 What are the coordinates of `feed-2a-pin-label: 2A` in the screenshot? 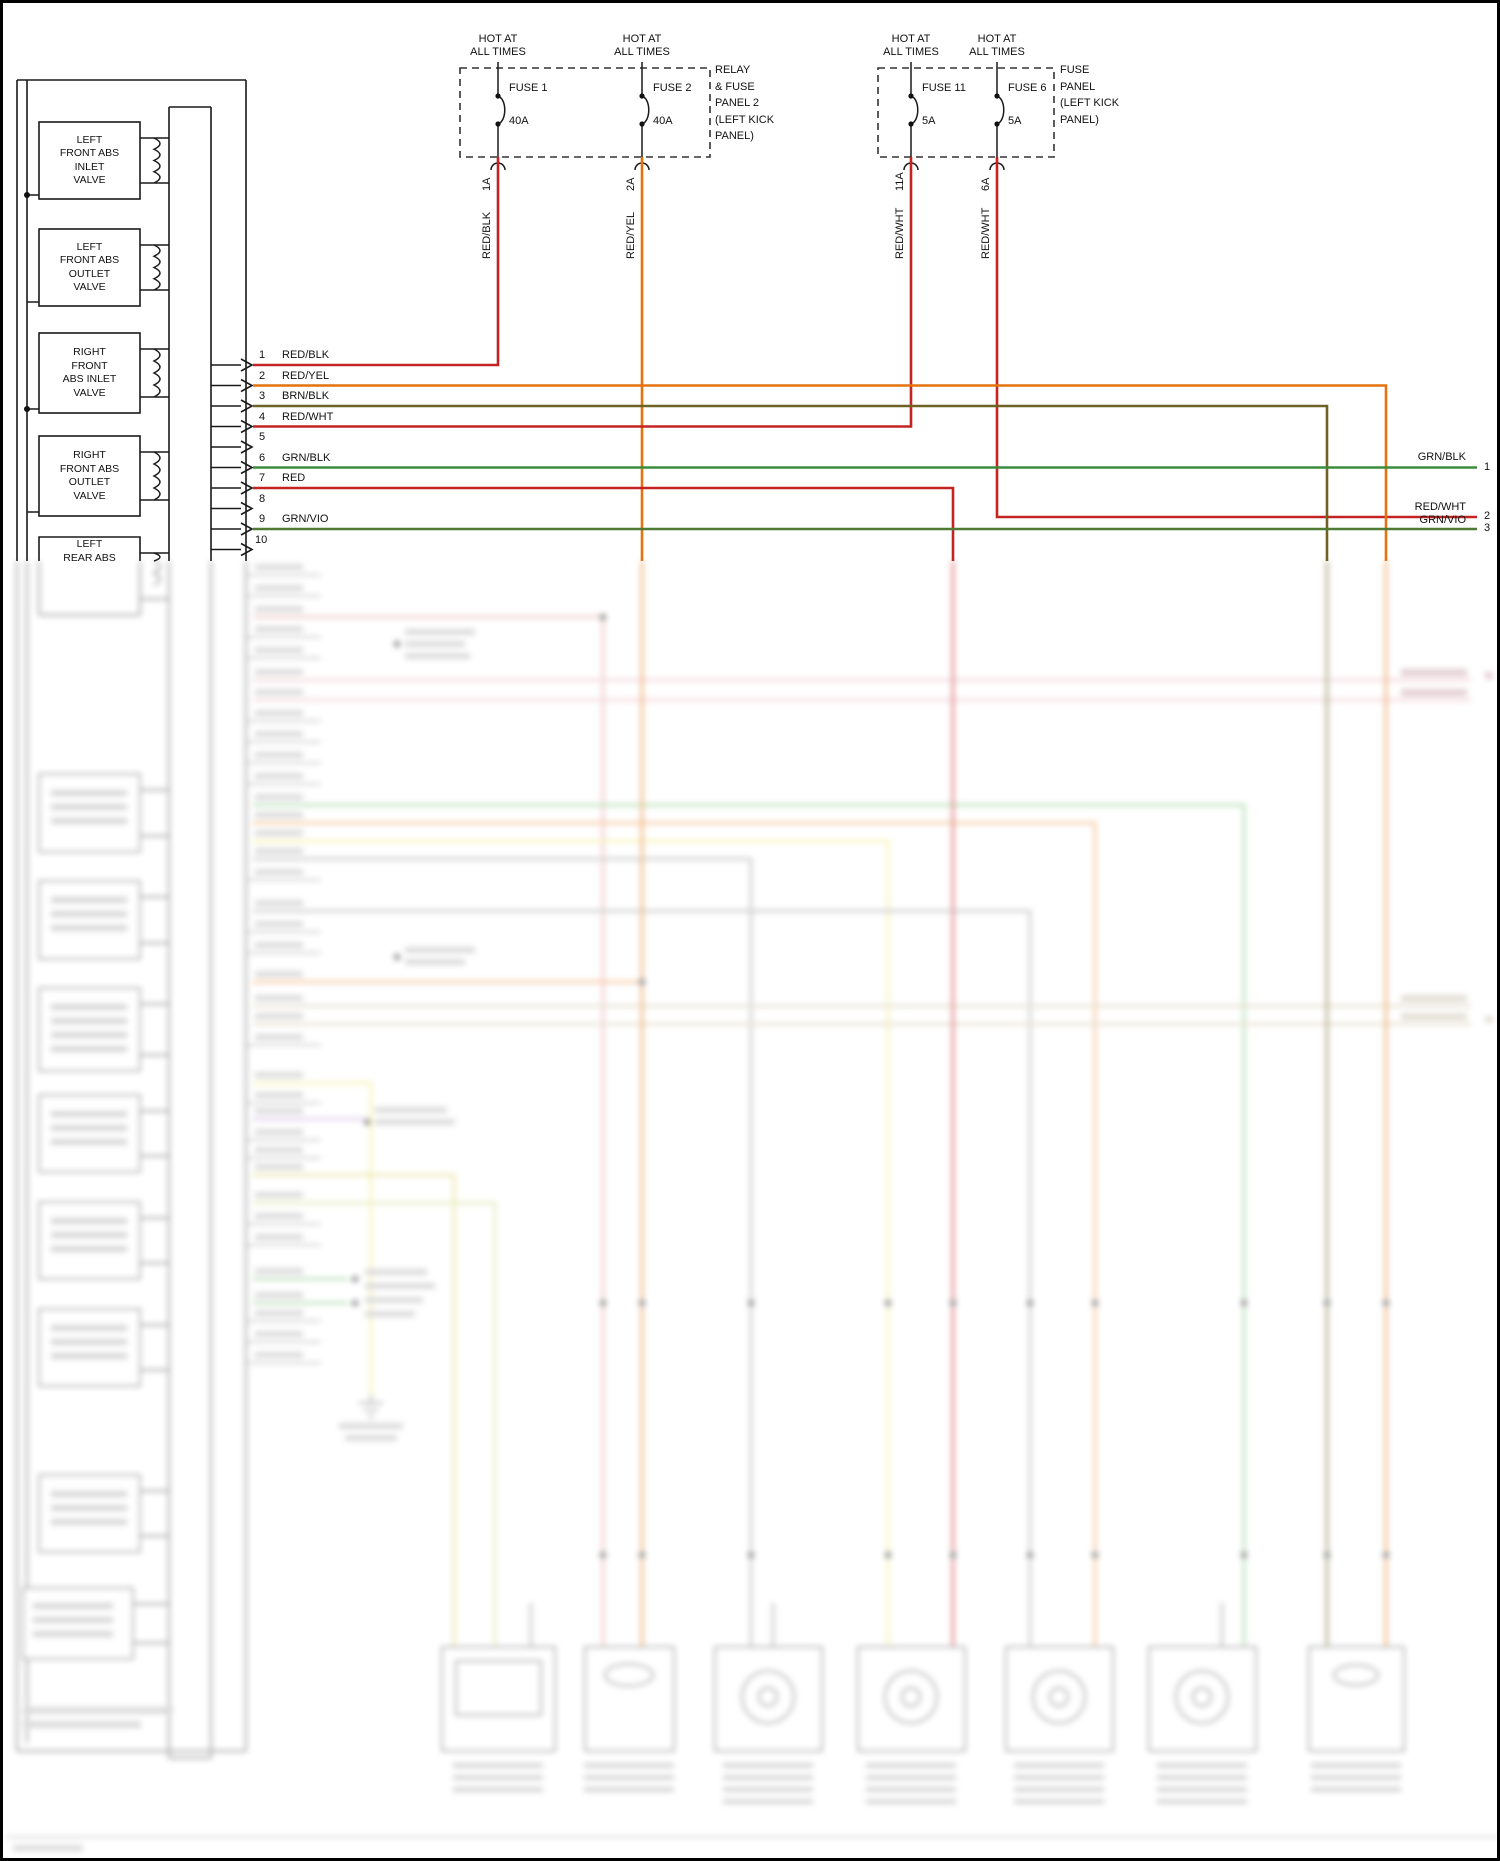 It's located at (631, 184).